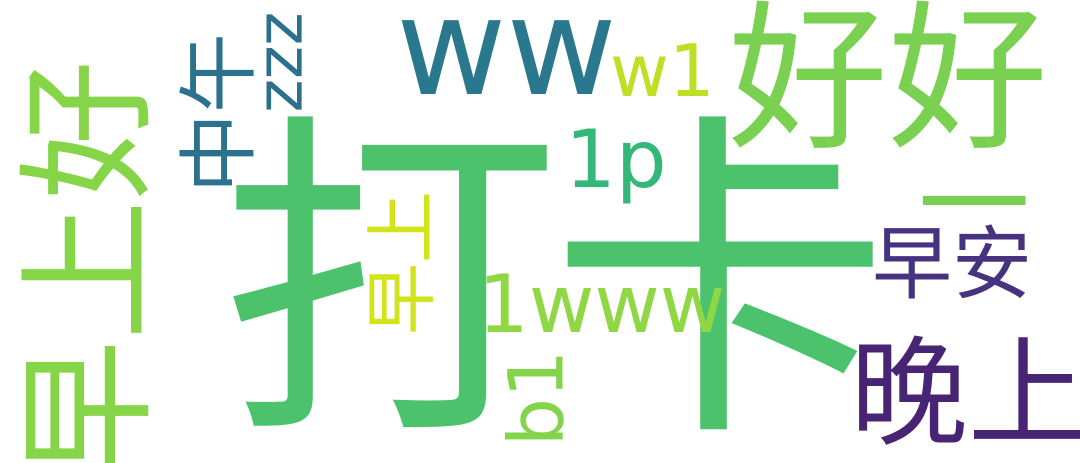 The image size is (1080, 463). Describe the element at coordinates (402, 263) in the screenshot. I see `word-zaoshang-small: 早上` at that location.